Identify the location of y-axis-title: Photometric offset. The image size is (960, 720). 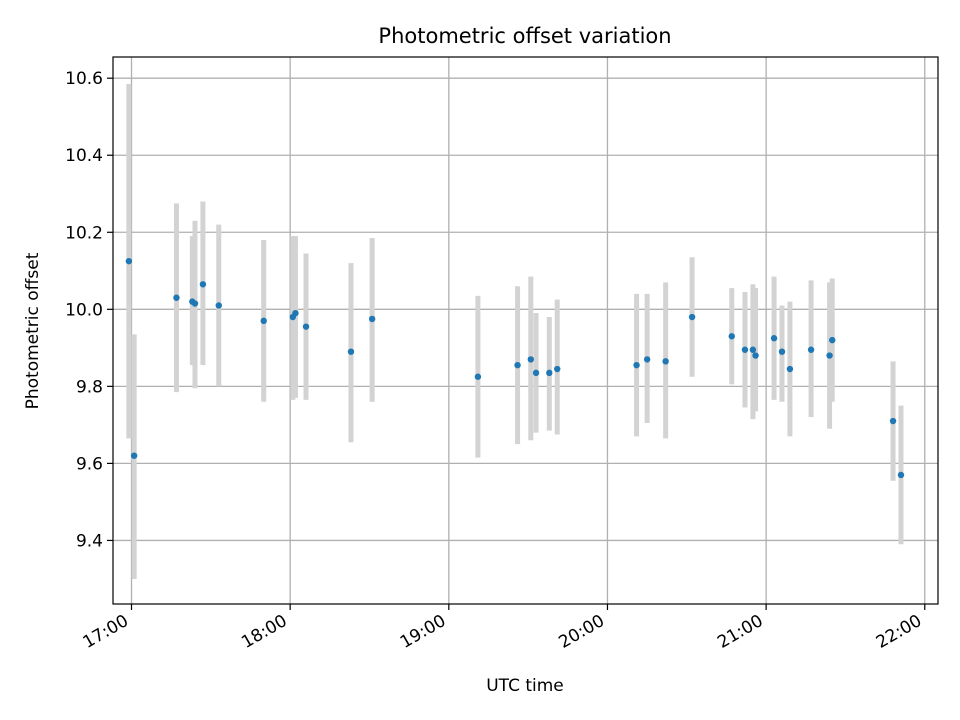
(33, 330).